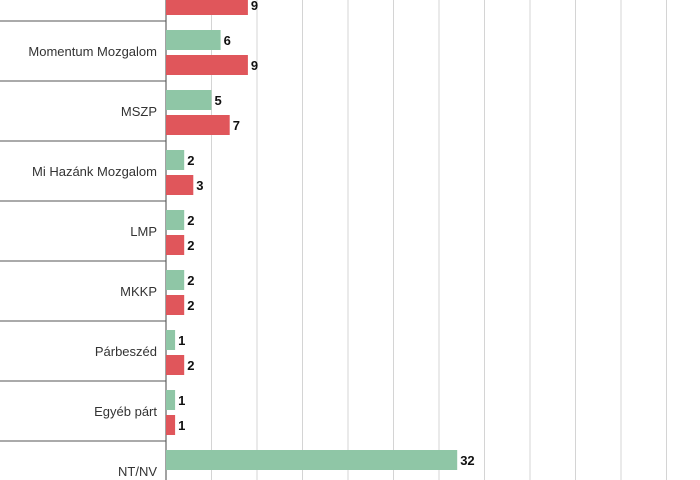  What do you see at coordinates (227, 40) in the screenshot?
I see `value-label: 6` at bounding box center [227, 40].